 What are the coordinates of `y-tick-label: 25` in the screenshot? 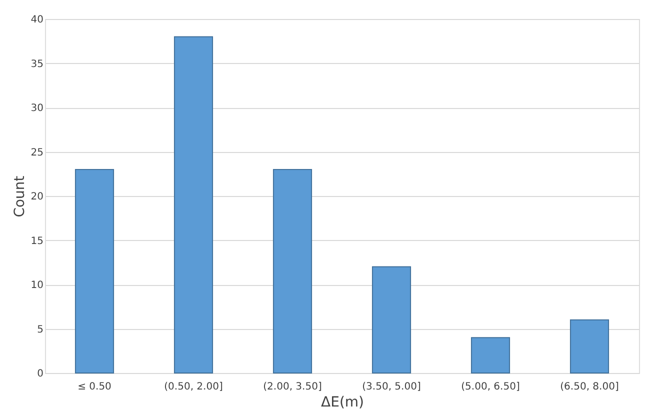 It's located at (37, 152).